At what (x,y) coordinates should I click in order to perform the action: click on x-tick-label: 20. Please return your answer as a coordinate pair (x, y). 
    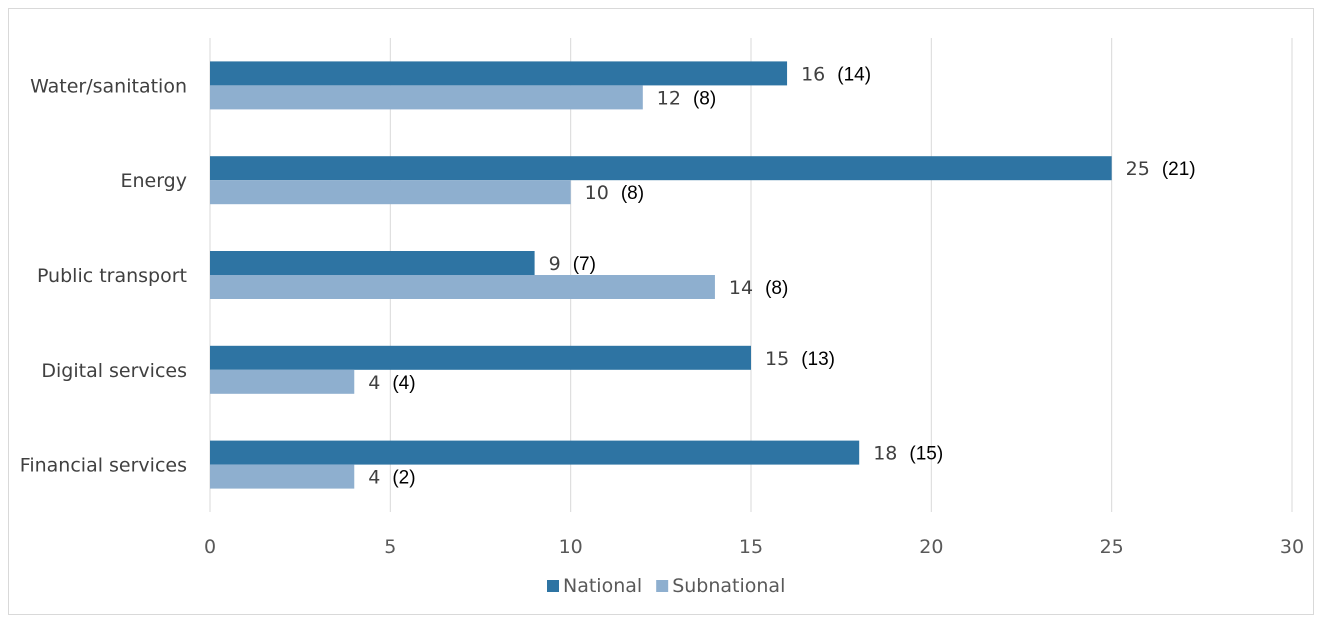
    Looking at the image, I should click on (931, 547).